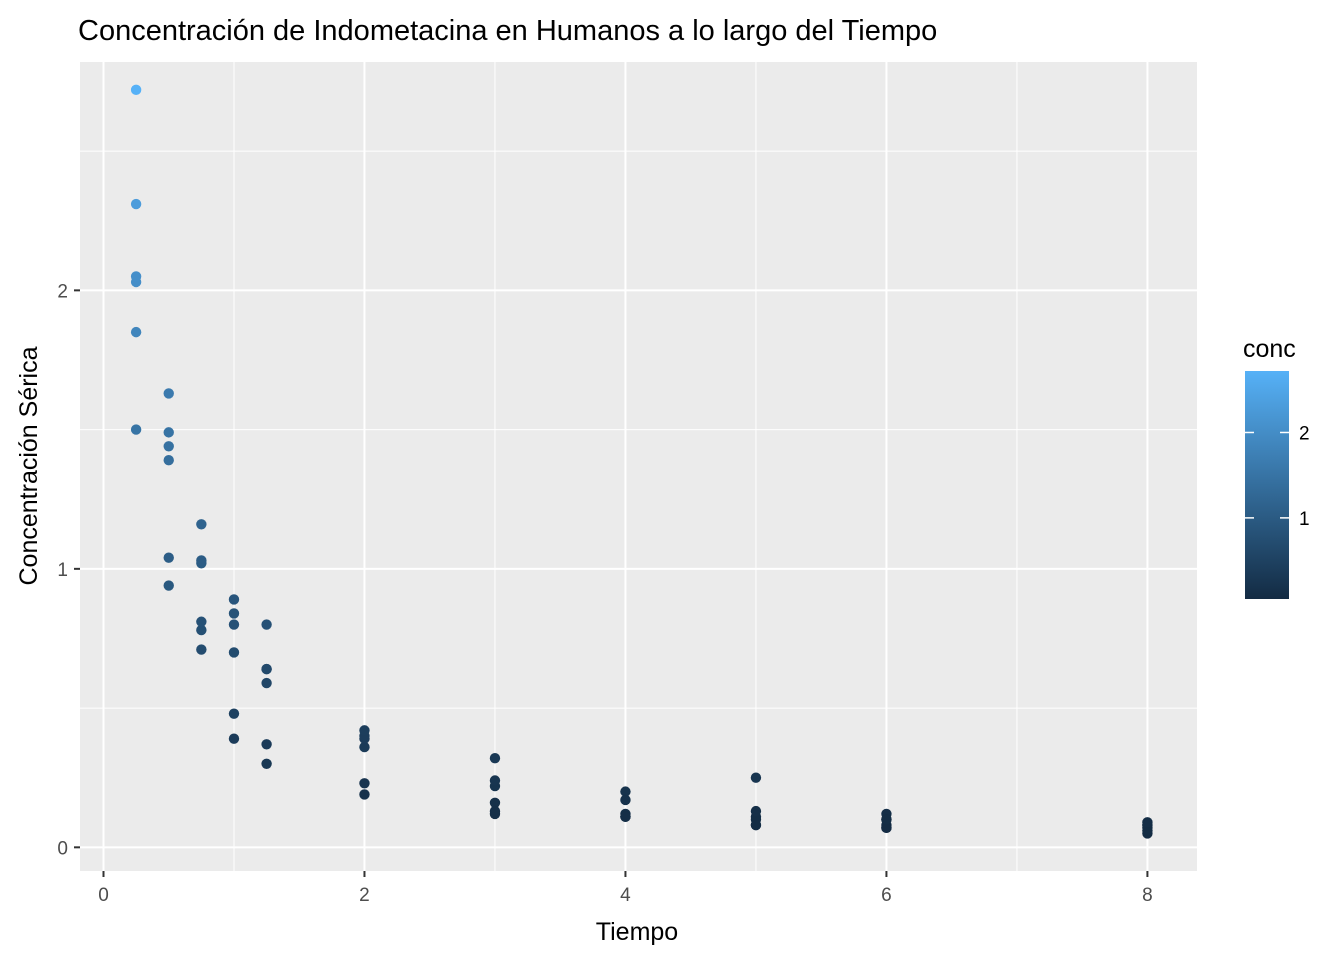 The height and width of the screenshot is (960, 1344). I want to click on y-axis-title: Concentración Sérica, so click(29, 465).